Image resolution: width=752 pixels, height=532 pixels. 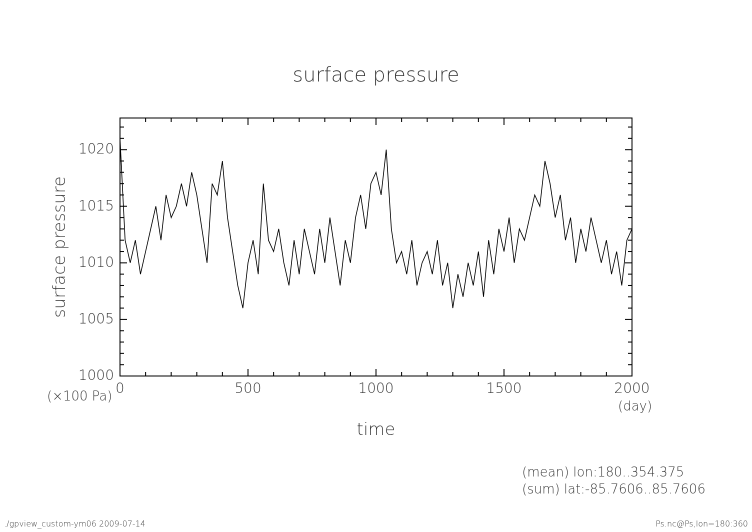 I want to click on note: (mean) lon:180..354.375, so click(x=603, y=473).